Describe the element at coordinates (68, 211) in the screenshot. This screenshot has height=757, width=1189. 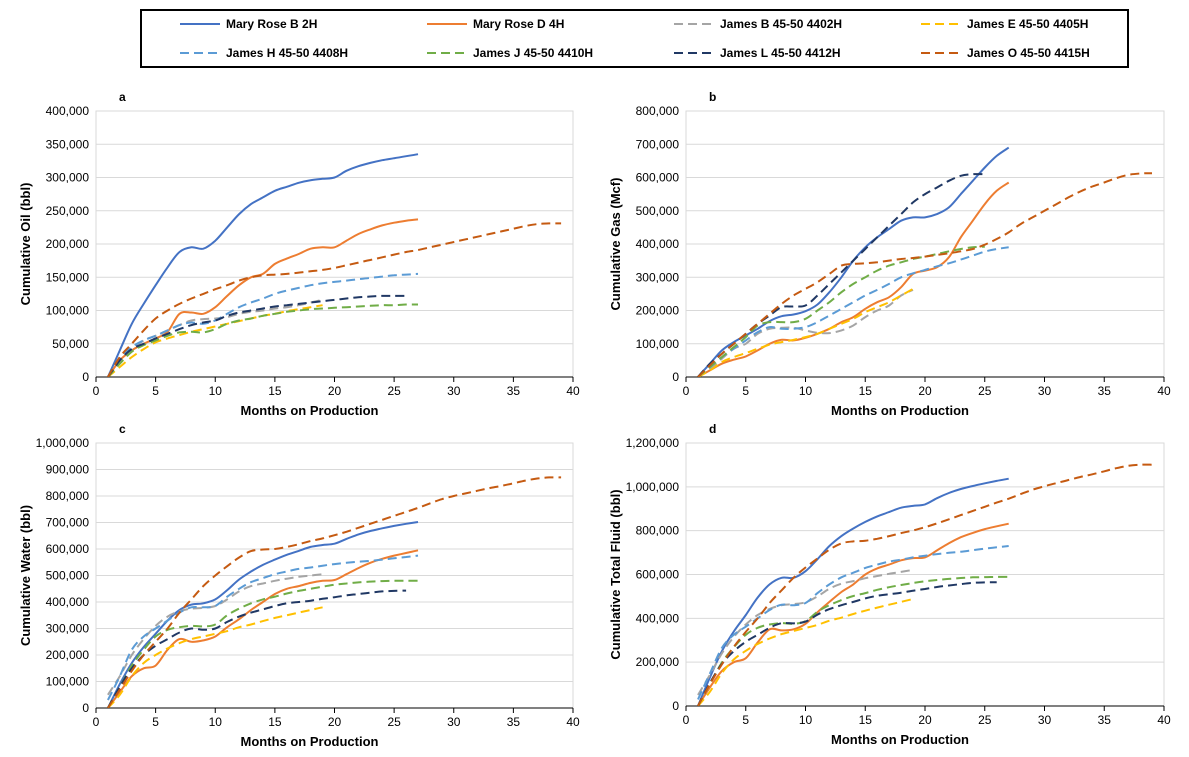
I see `y-tick-label: 250,000` at that location.